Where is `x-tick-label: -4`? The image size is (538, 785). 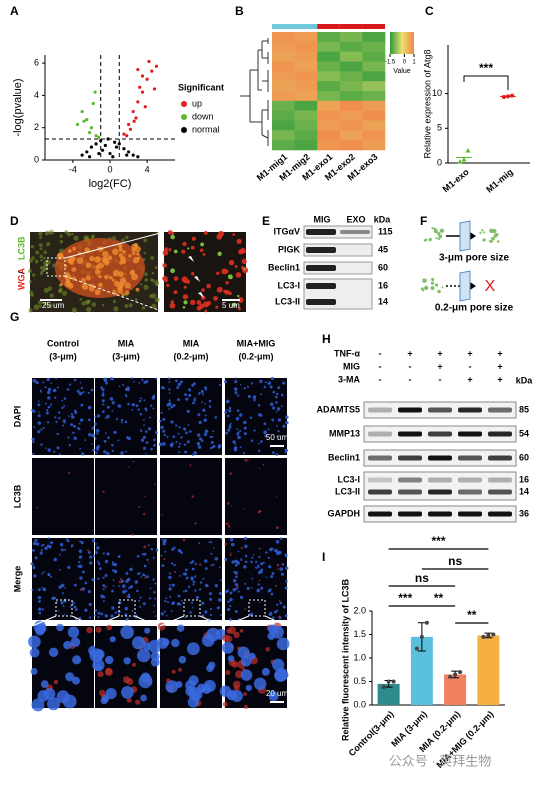 x-tick-label: -4 is located at coordinates (73, 169).